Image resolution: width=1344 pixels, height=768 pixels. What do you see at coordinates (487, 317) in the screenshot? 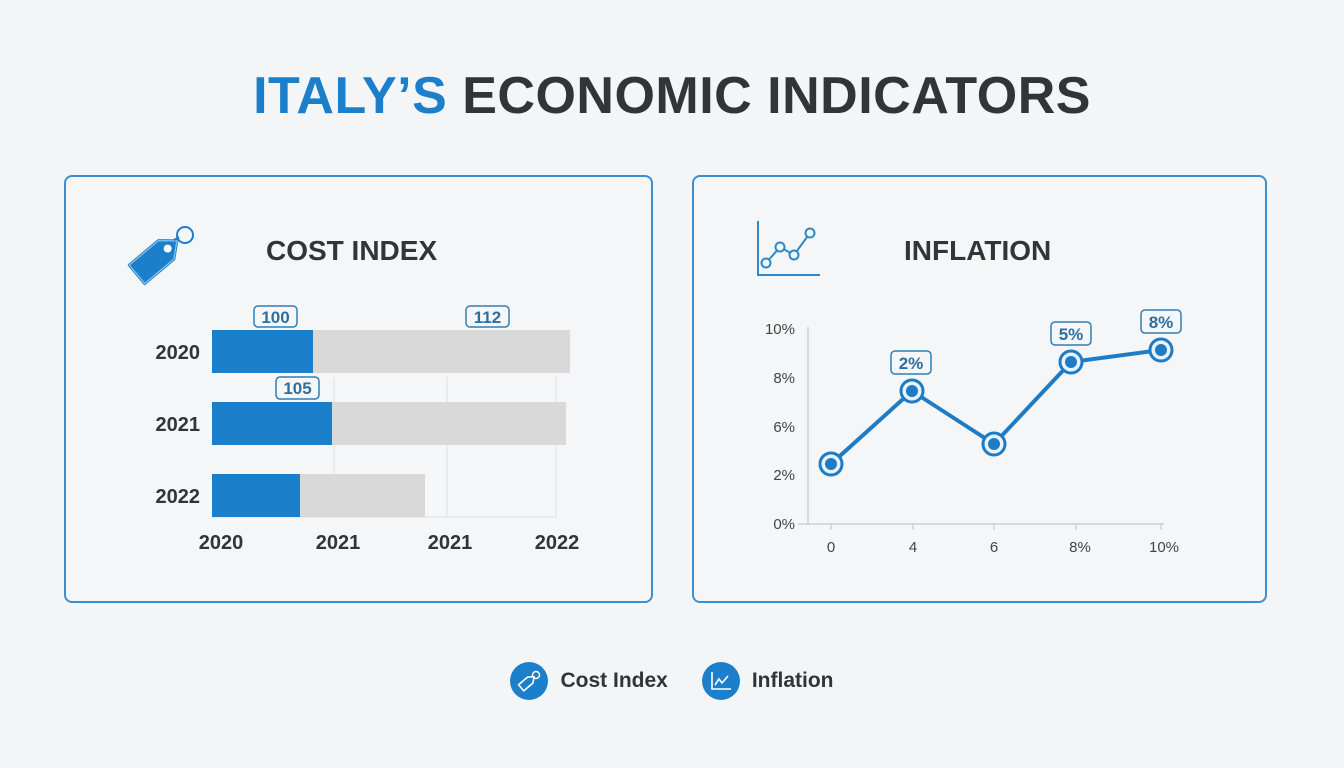
I see `svg-text: 112` at bounding box center [487, 317].